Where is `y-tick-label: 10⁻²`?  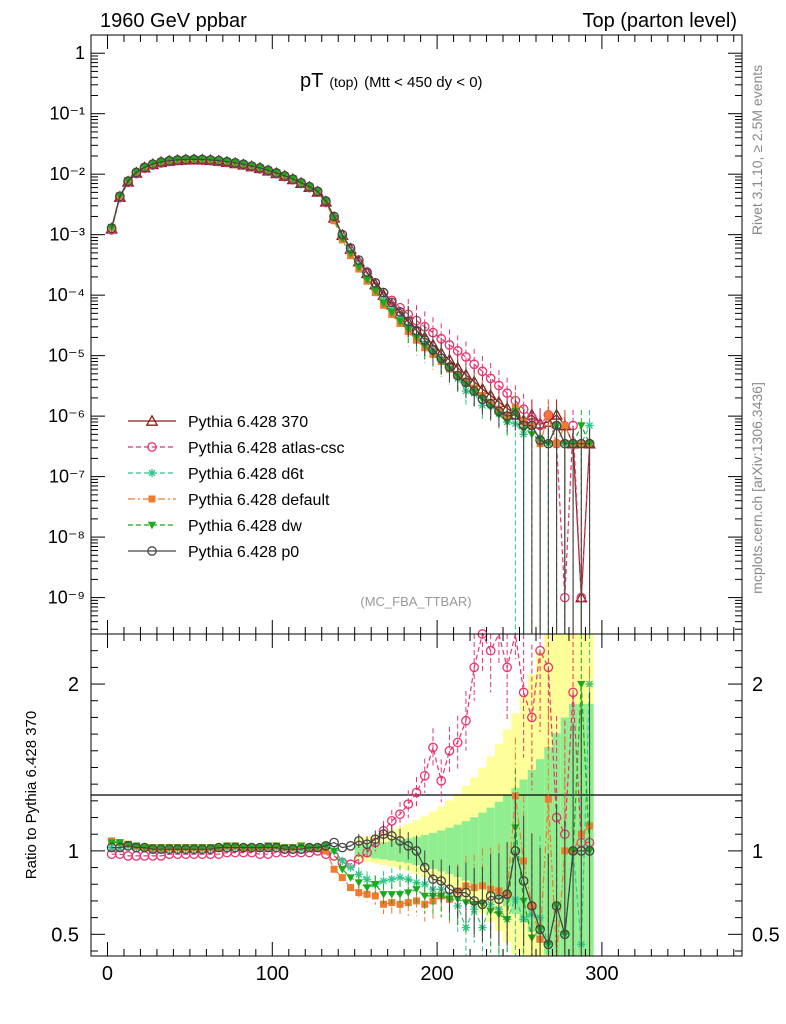 y-tick-label: 10⁻² is located at coordinates (67, 174).